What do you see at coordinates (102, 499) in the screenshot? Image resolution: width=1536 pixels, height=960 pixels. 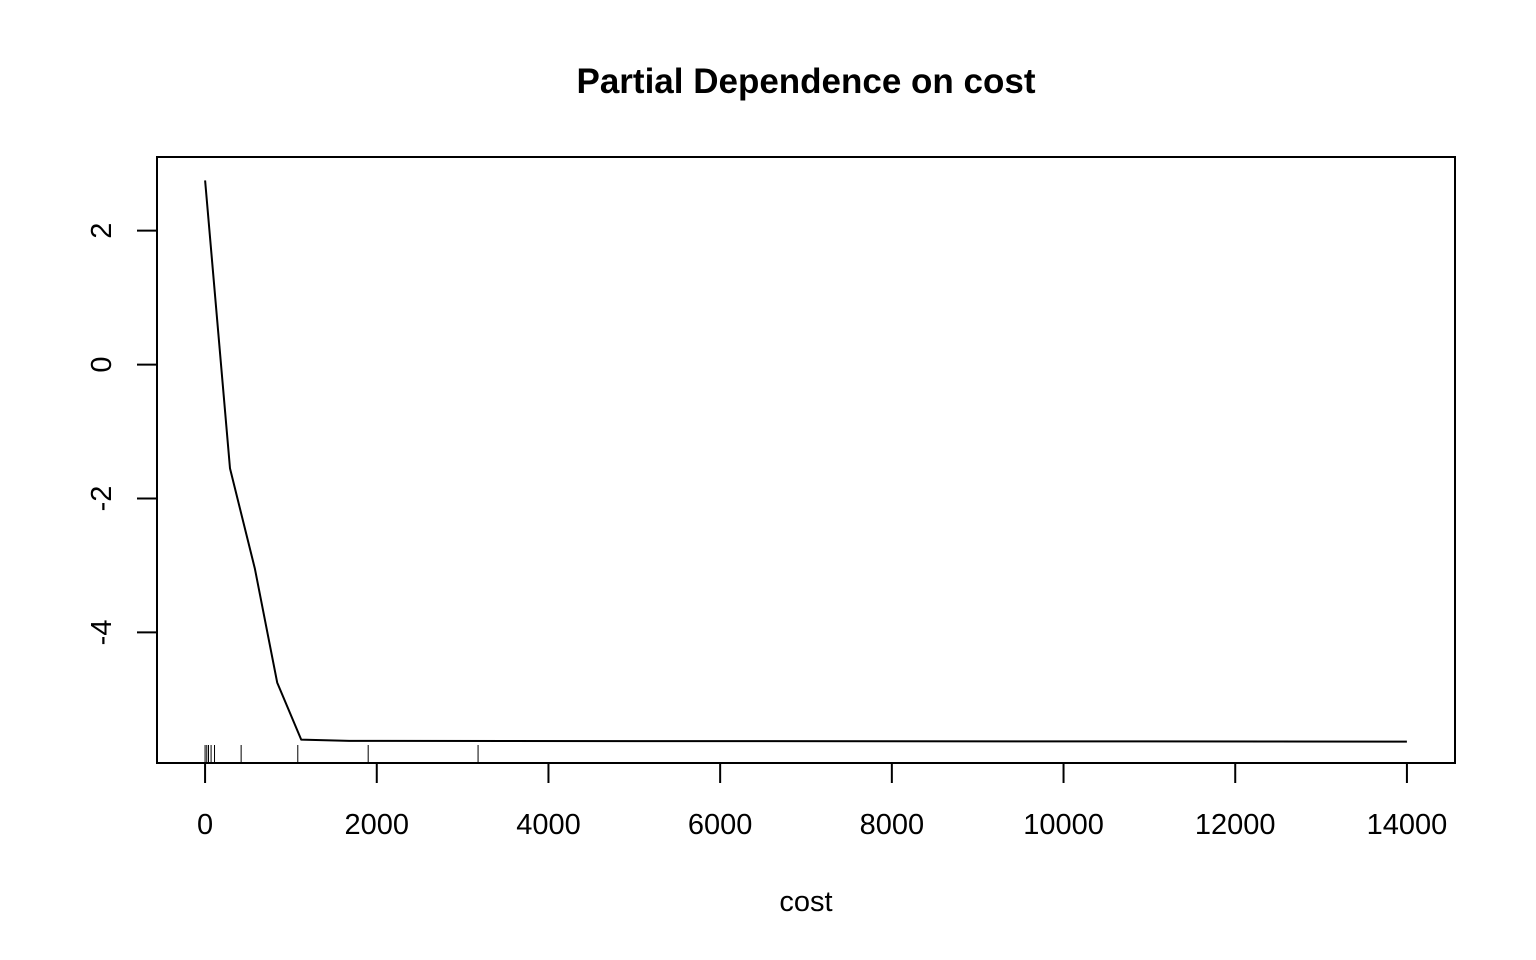 I see `y-tick-label: -2` at bounding box center [102, 499].